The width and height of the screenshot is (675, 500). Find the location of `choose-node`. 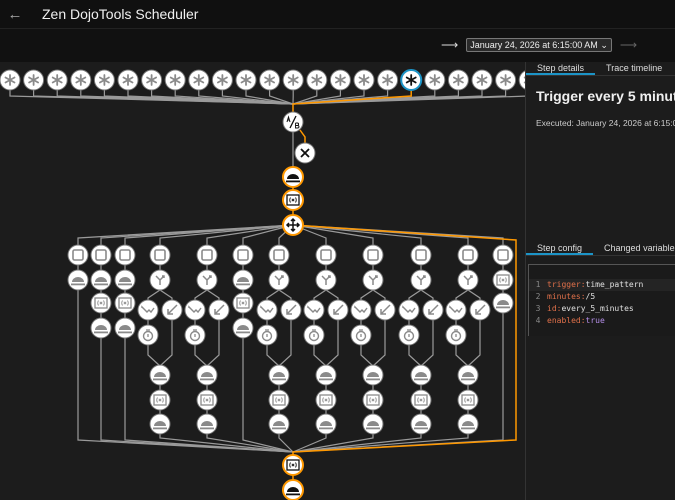

choose-node is located at coordinates (293, 122).